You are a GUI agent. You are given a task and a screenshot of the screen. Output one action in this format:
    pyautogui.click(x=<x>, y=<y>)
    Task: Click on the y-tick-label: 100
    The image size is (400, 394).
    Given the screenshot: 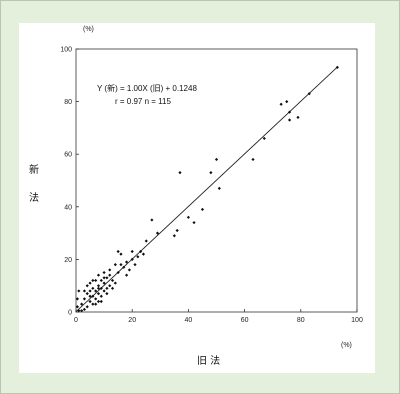 What is the action you would take?
    pyautogui.click(x=66, y=50)
    